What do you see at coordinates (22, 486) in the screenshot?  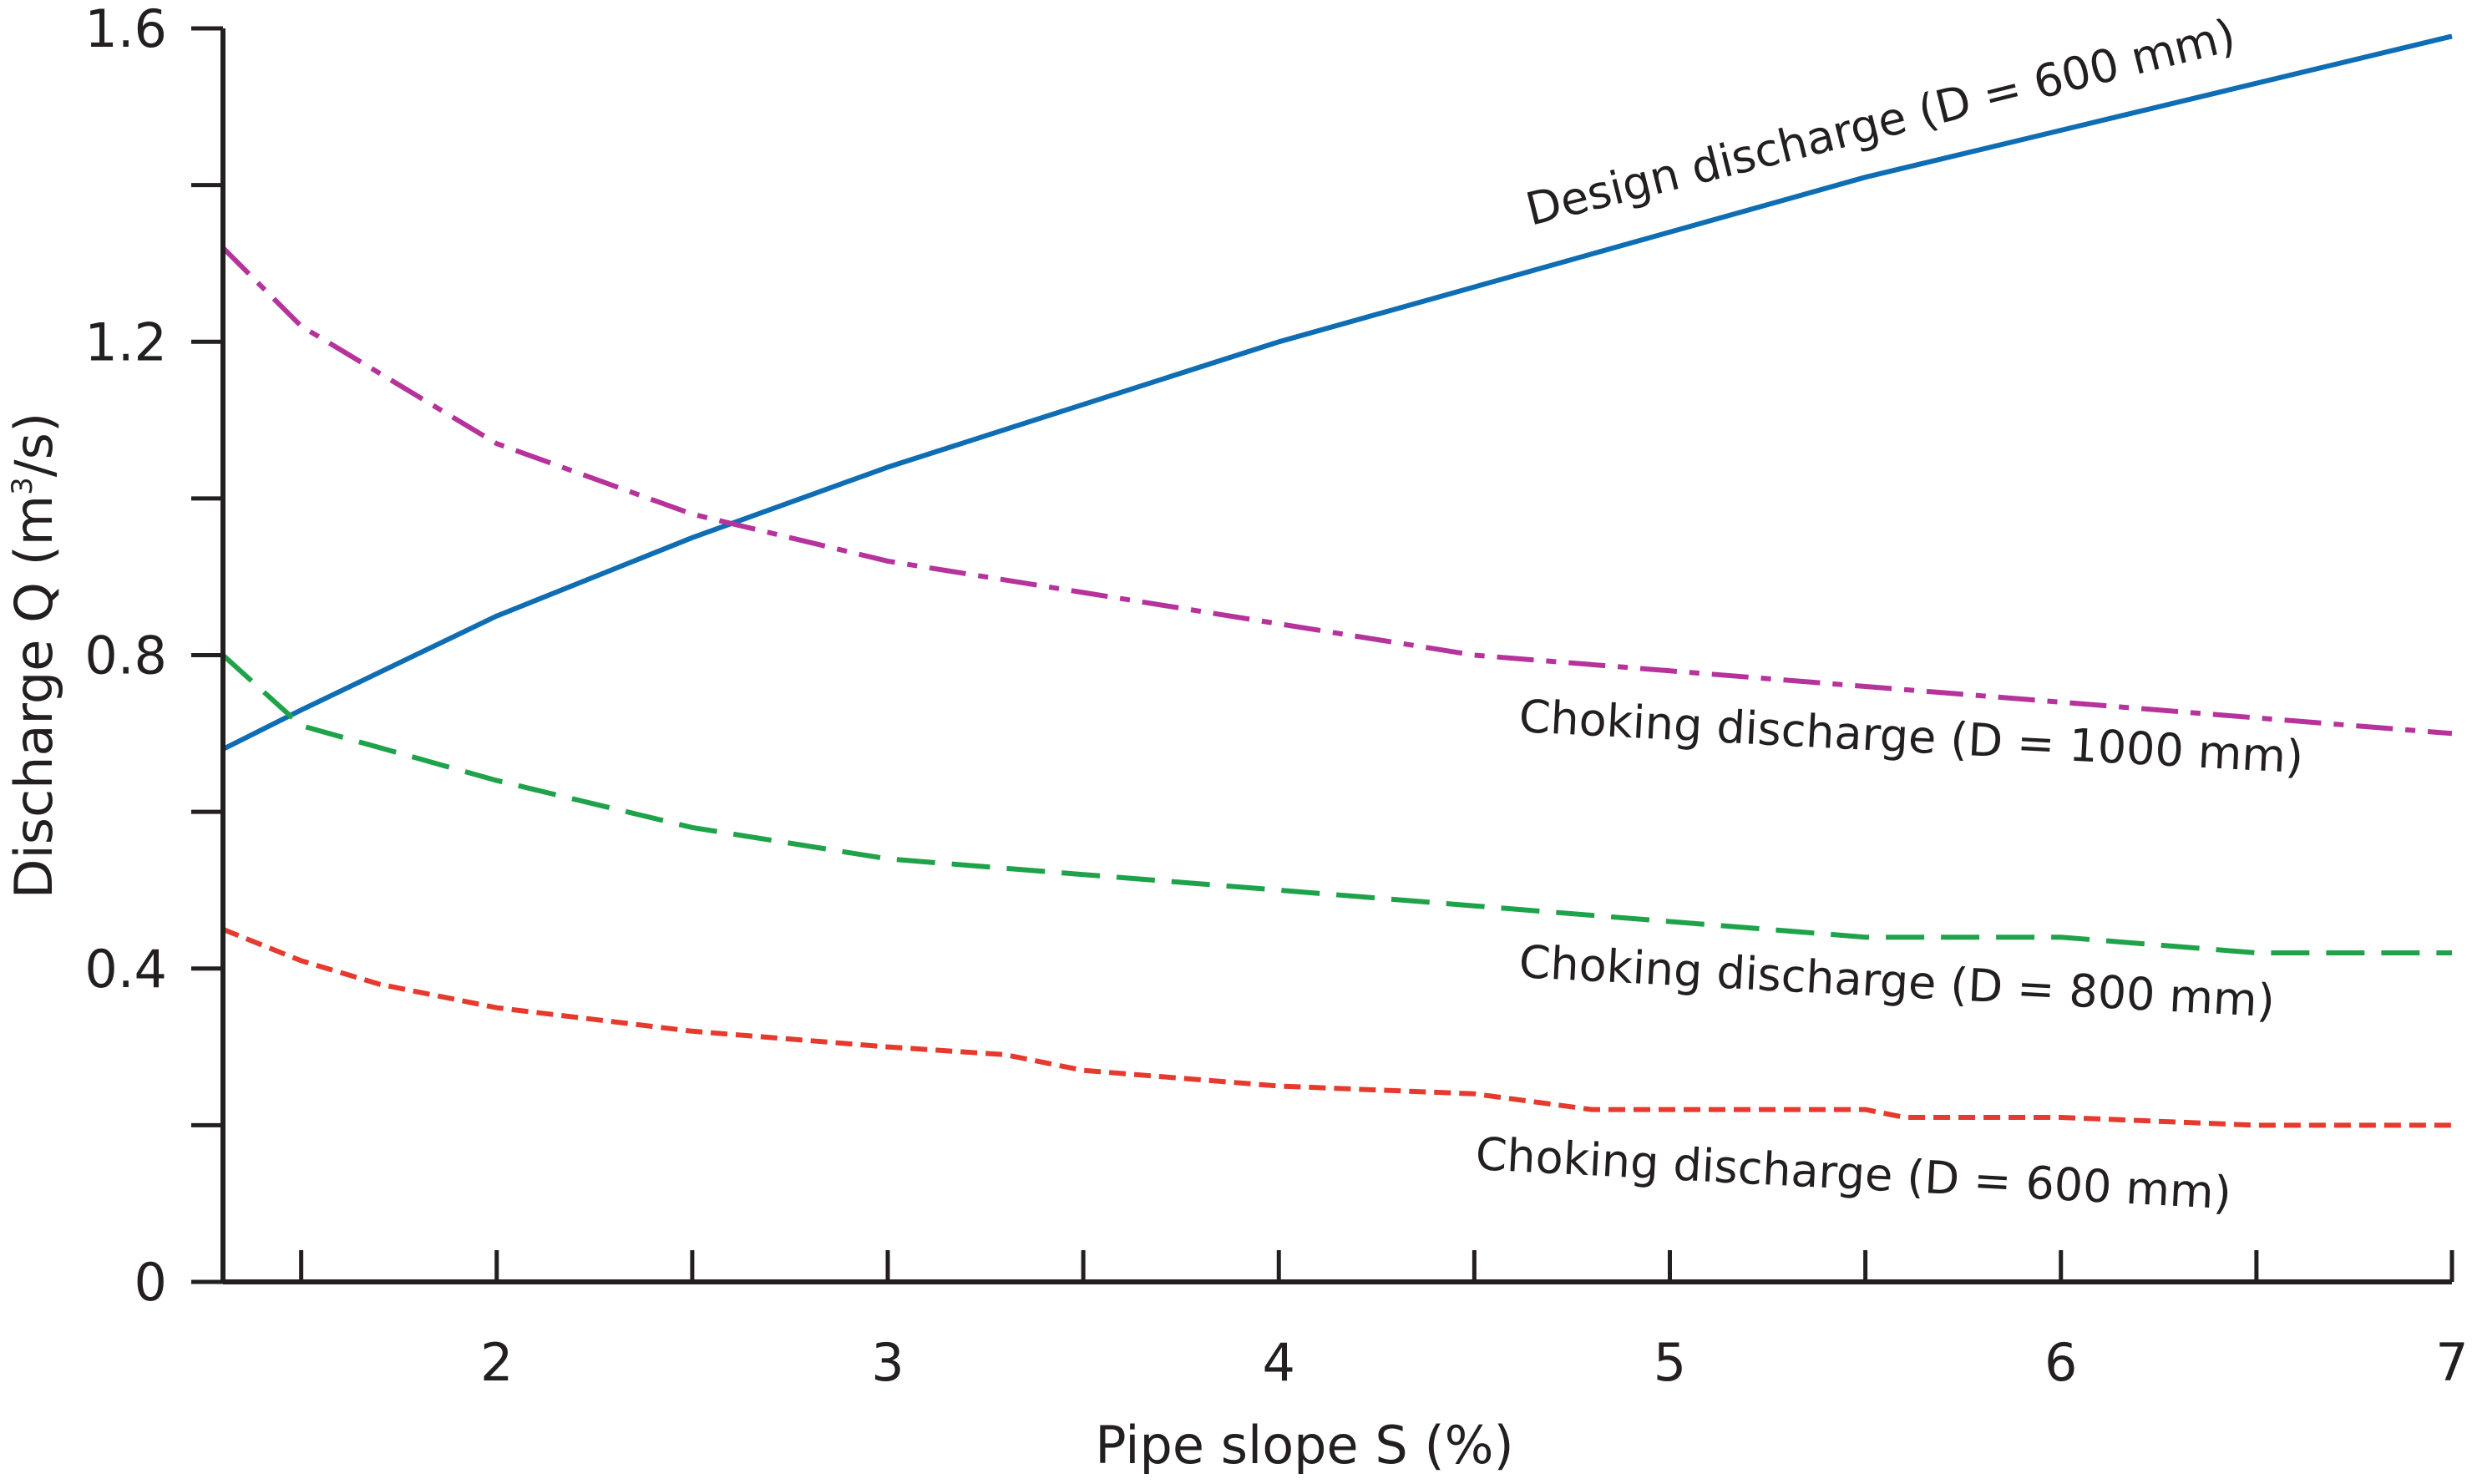 I see `y-axis-title-superscript: 3` at bounding box center [22, 486].